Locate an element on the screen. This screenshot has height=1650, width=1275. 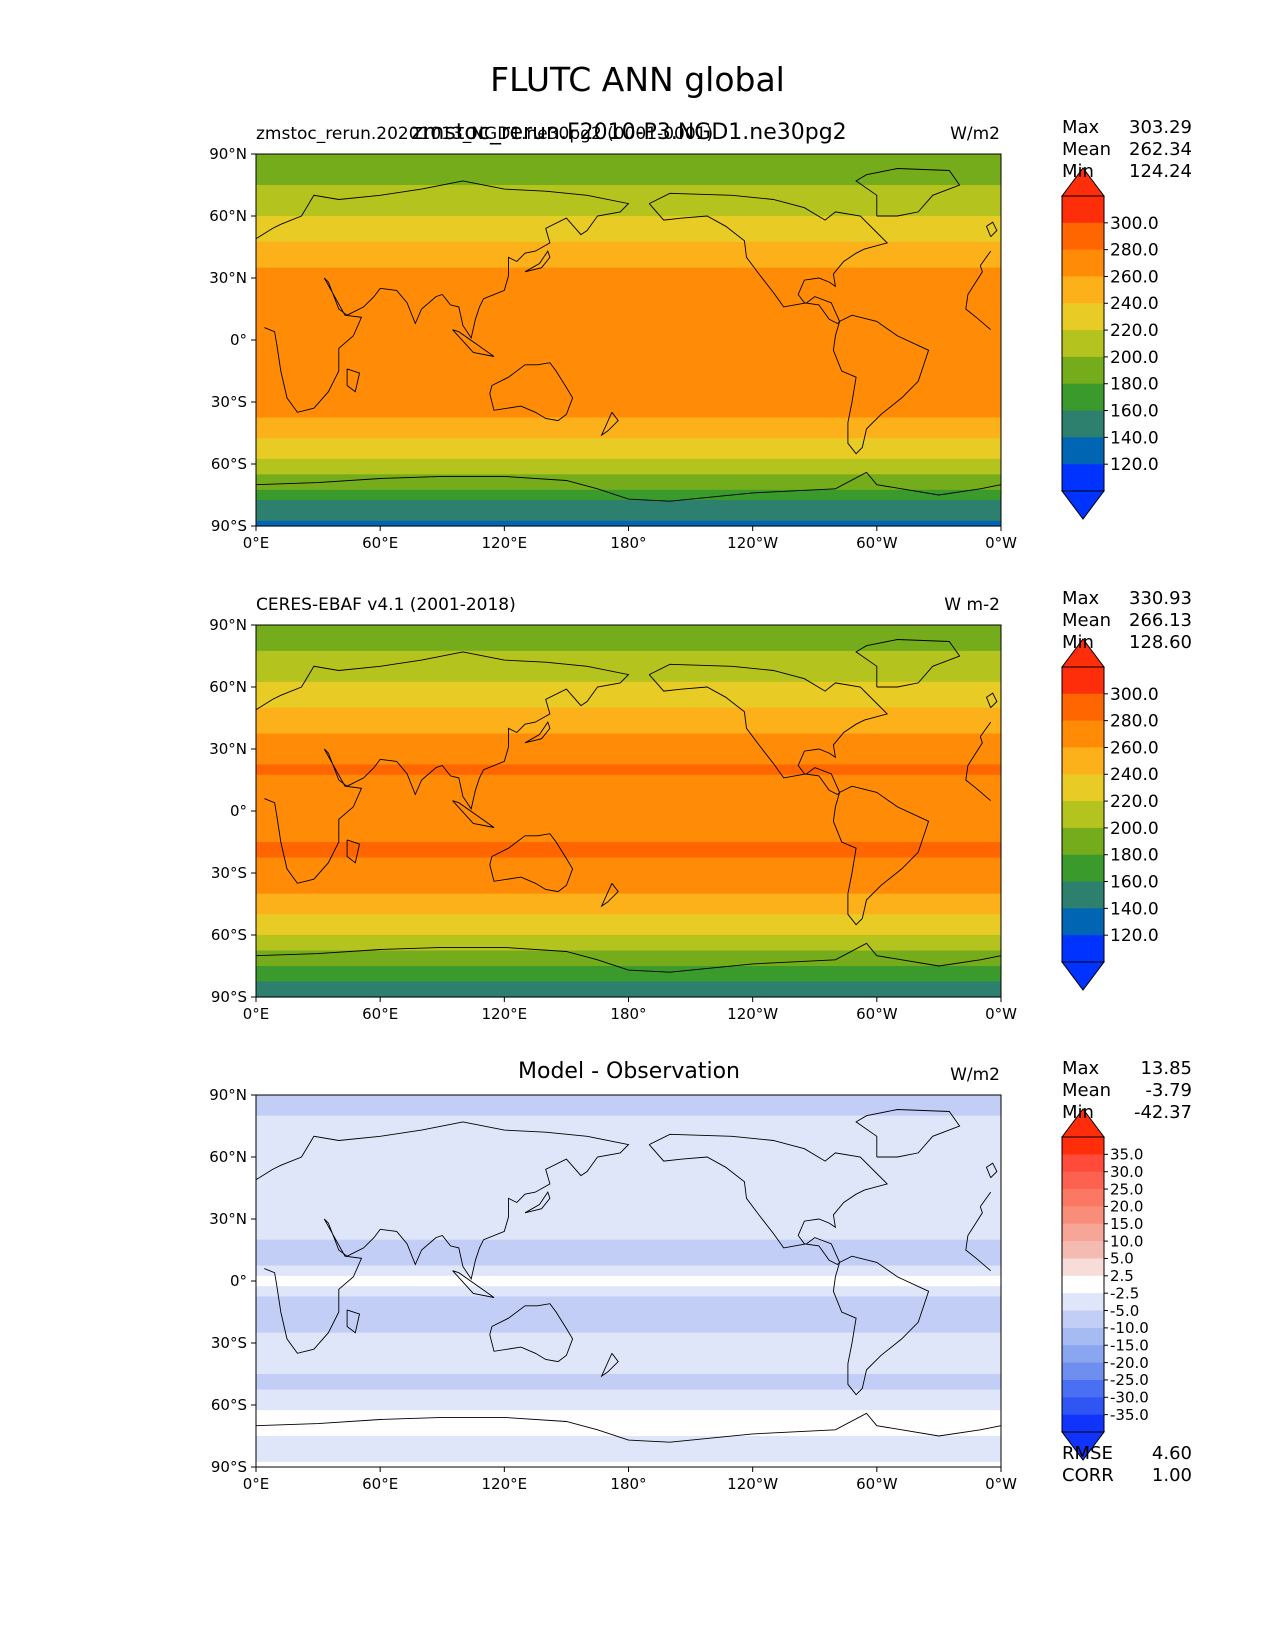
panel3-units: W/m2 is located at coordinates (975, 1075).